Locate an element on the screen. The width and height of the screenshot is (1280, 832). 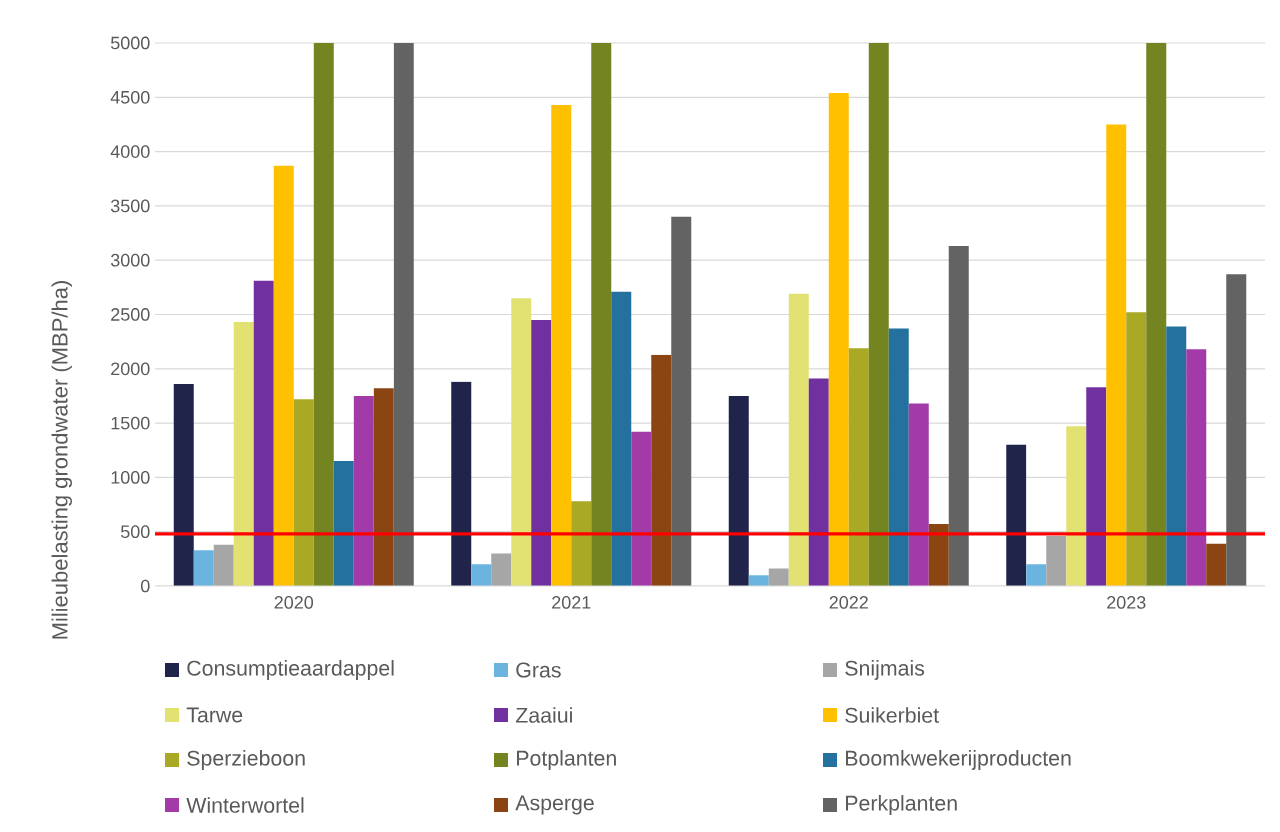
x-tick-label: 2021 is located at coordinates (571, 602).